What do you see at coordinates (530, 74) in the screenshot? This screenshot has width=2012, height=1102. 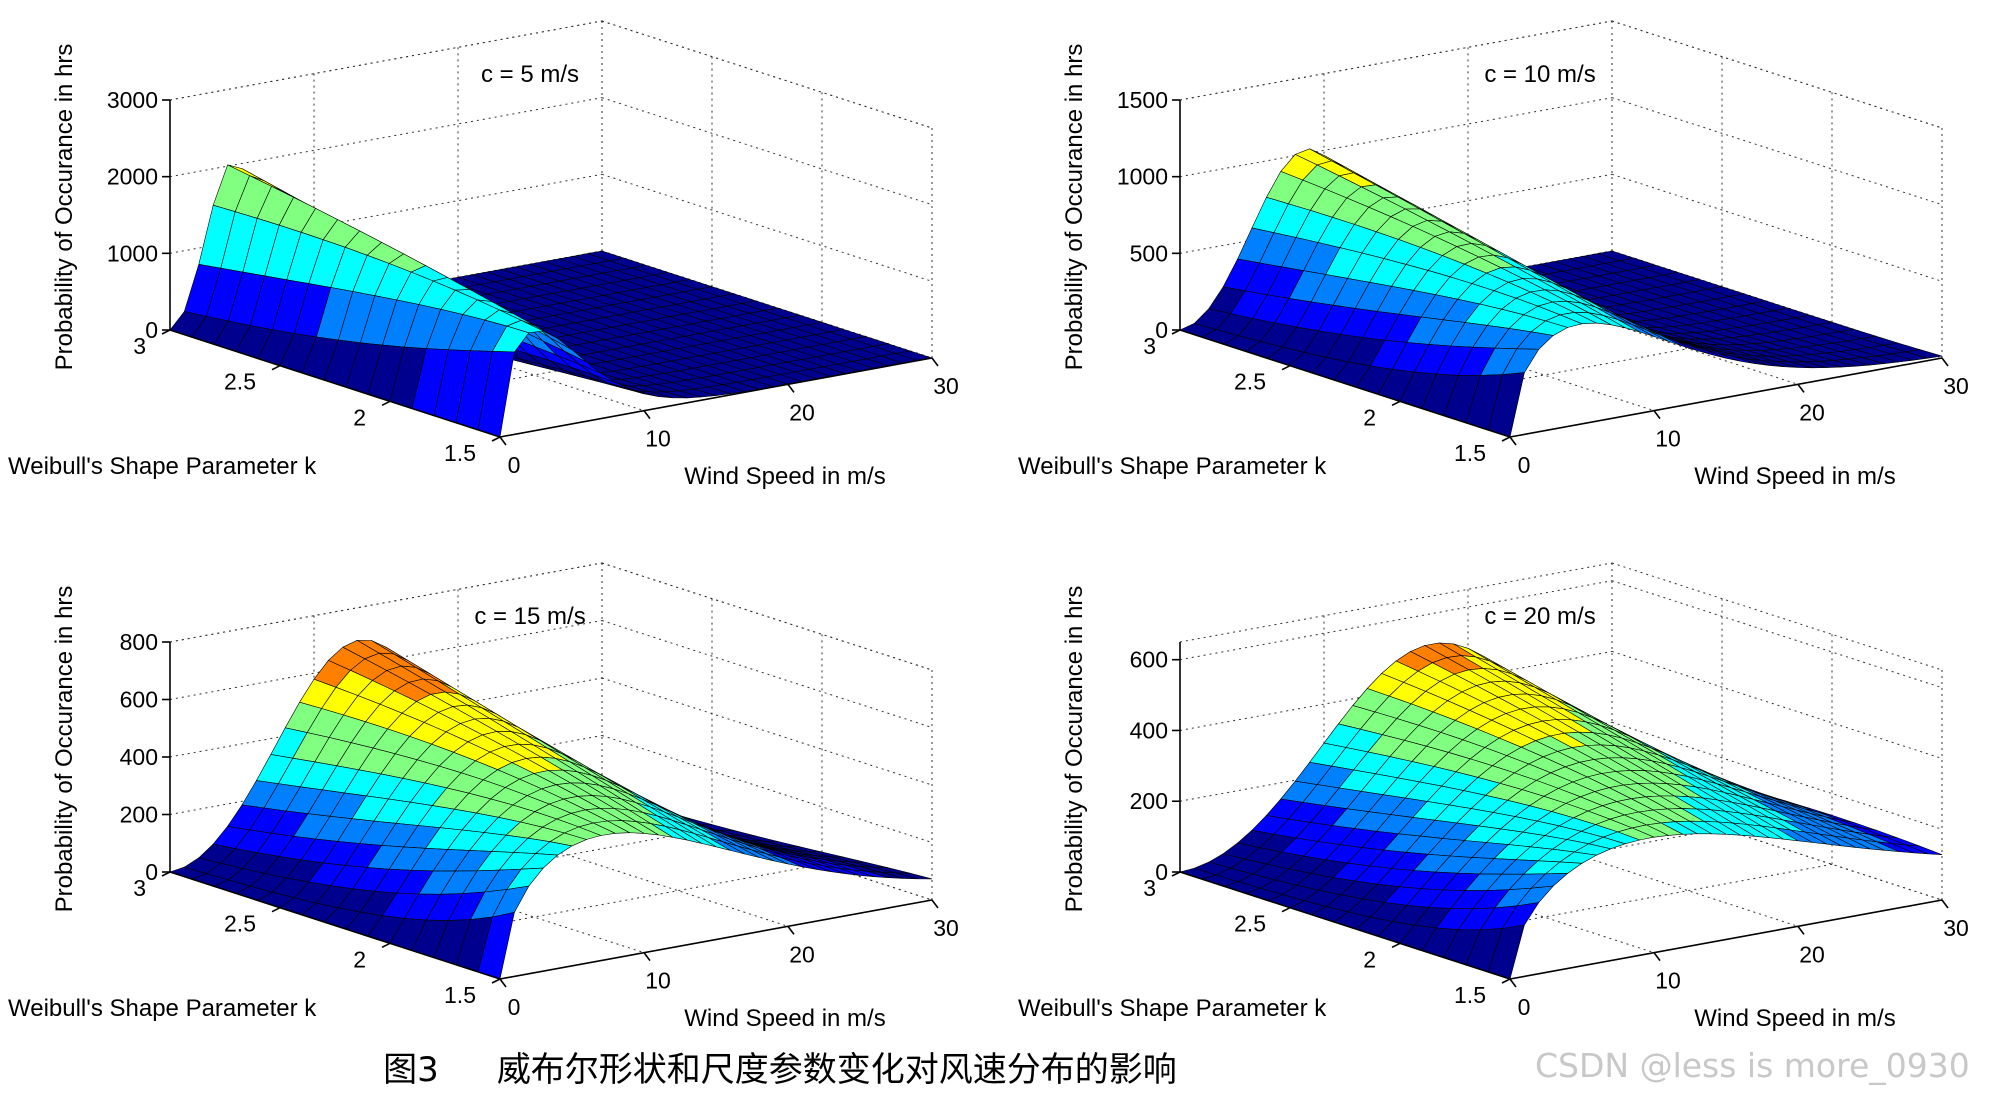 I see `chart-title: c = 5 m/s` at bounding box center [530, 74].